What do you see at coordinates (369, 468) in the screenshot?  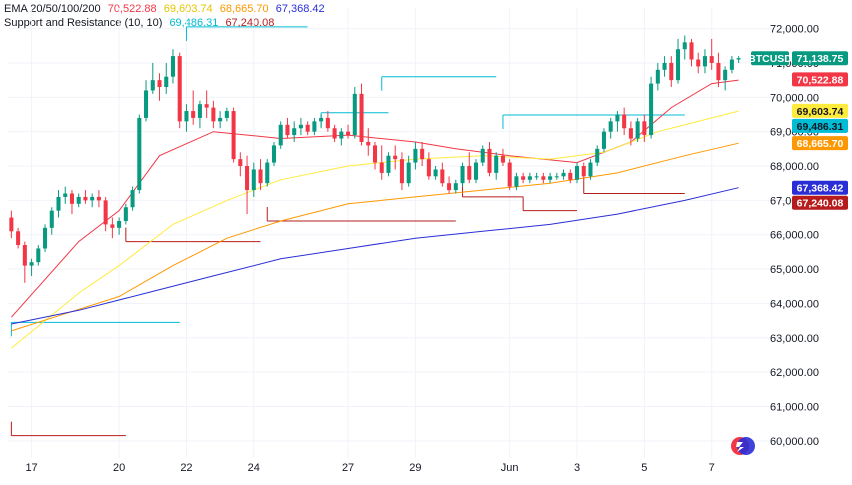 I see `x-axis: 17 20 22 24 27 29 Jun 3 5 7` at bounding box center [369, 468].